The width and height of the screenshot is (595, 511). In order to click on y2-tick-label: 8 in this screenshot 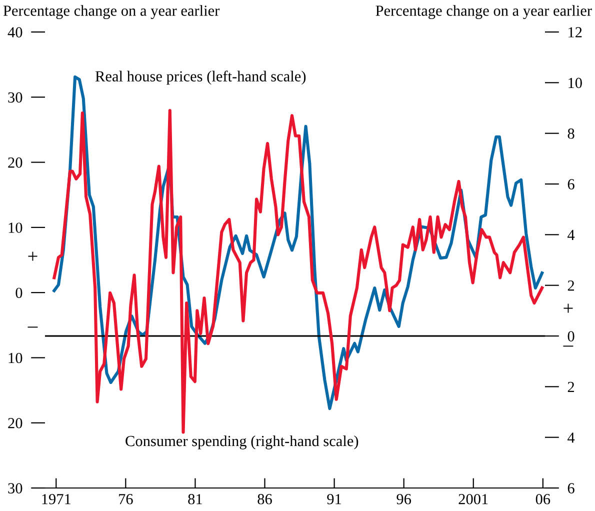, I will do `click(571, 133)`.